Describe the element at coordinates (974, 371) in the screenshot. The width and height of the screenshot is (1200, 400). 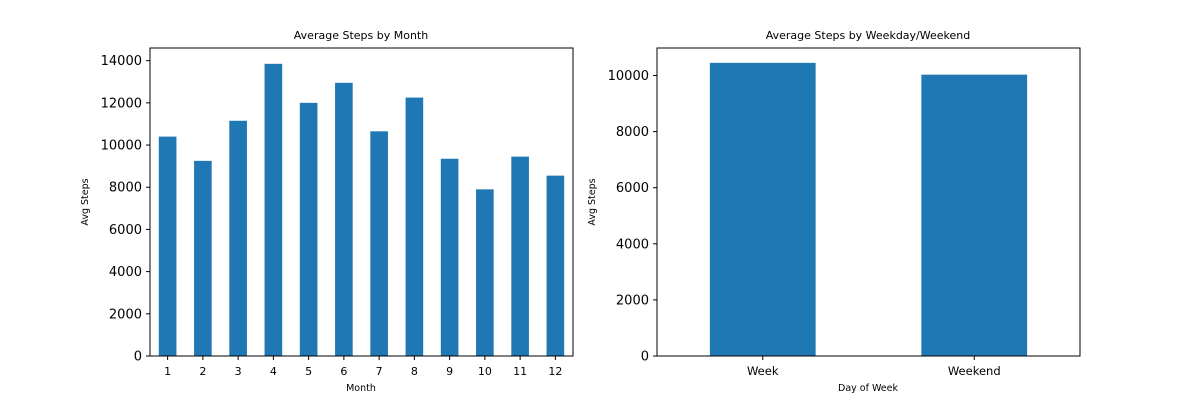
I see `x-tick-label: Weekend` at that location.